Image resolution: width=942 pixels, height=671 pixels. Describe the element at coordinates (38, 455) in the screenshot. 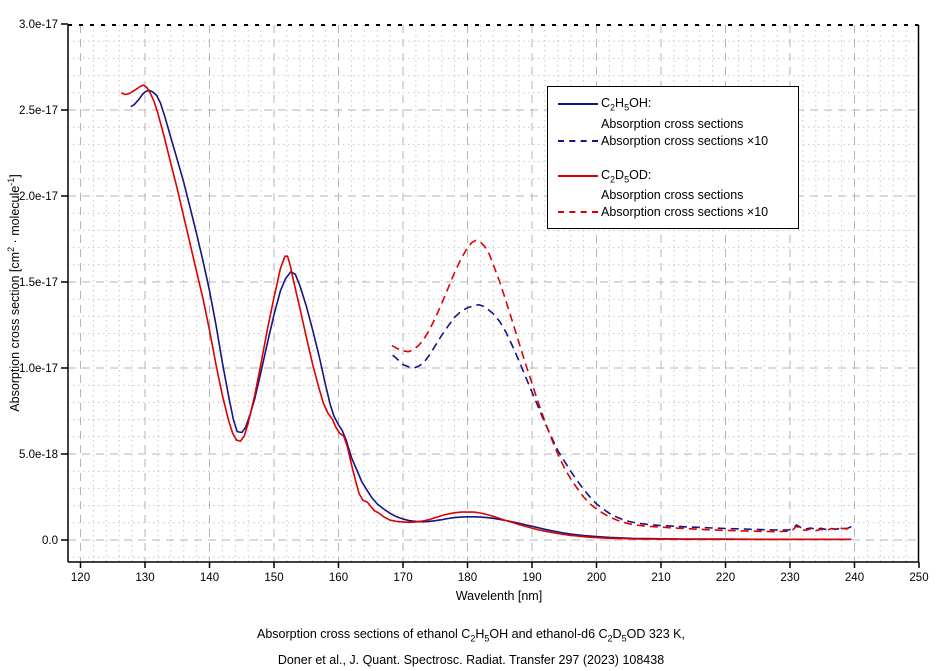

I see `y-tick-label: 5.0e-18` at that location.